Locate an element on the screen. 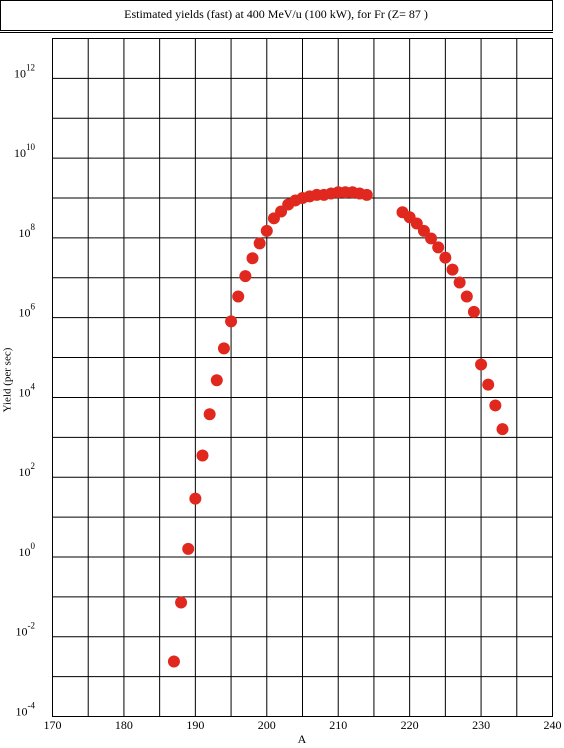 This screenshot has width=564, height=748. x-axis-label: A is located at coordinates (302, 739).